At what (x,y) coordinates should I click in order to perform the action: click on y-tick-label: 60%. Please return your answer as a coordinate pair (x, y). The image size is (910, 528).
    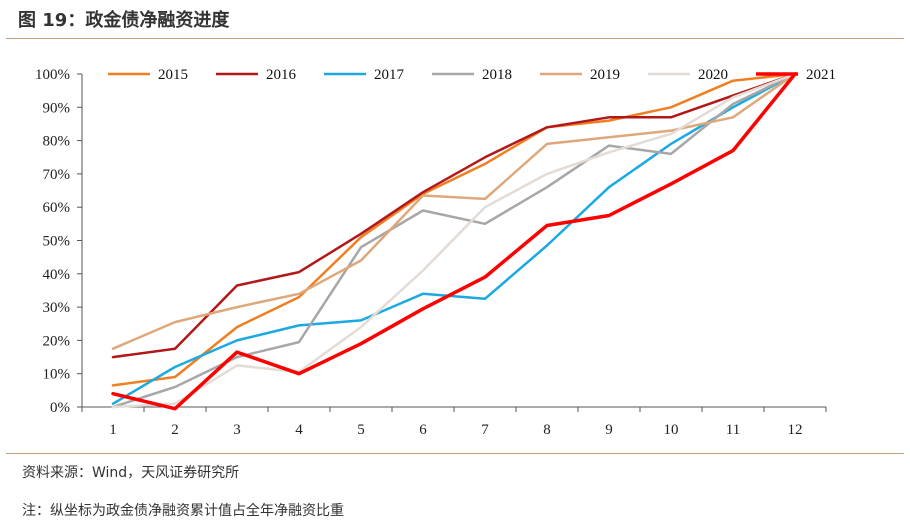
    Looking at the image, I should click on (57, 208).